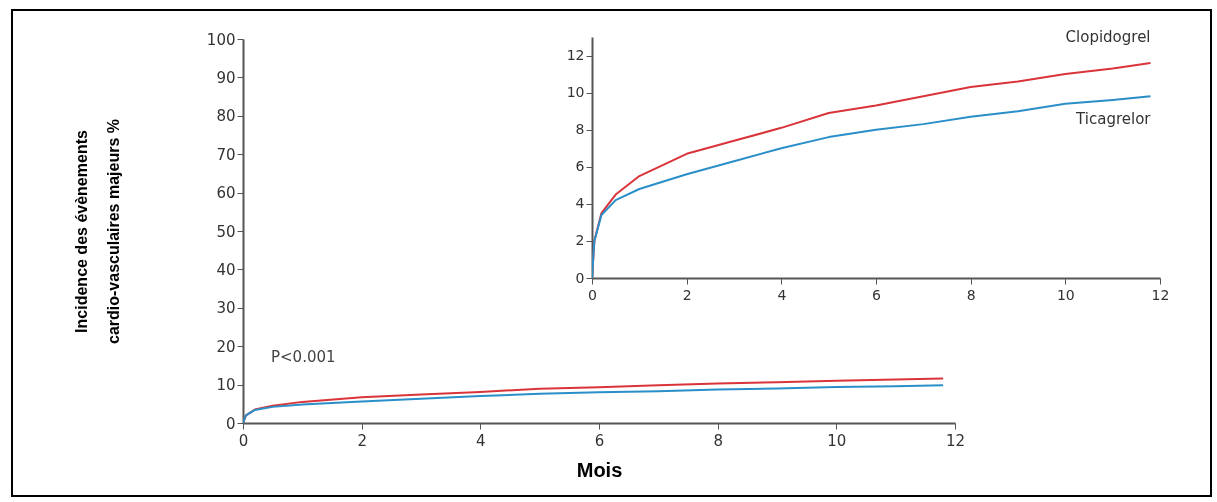 The height and width of the screenshot is (502, 1217). I want to click on line-series, so click(594, 403).